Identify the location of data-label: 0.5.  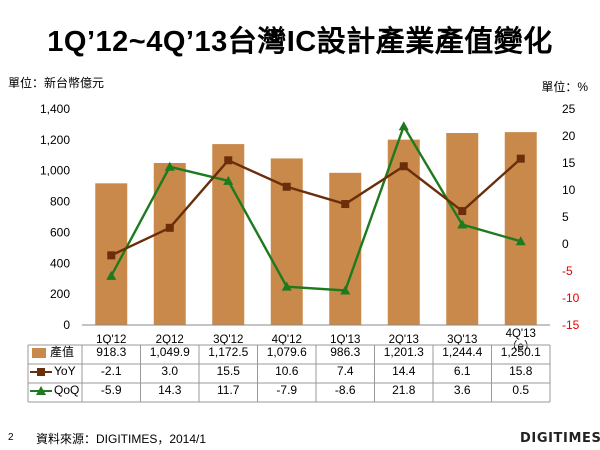
(520, 390).